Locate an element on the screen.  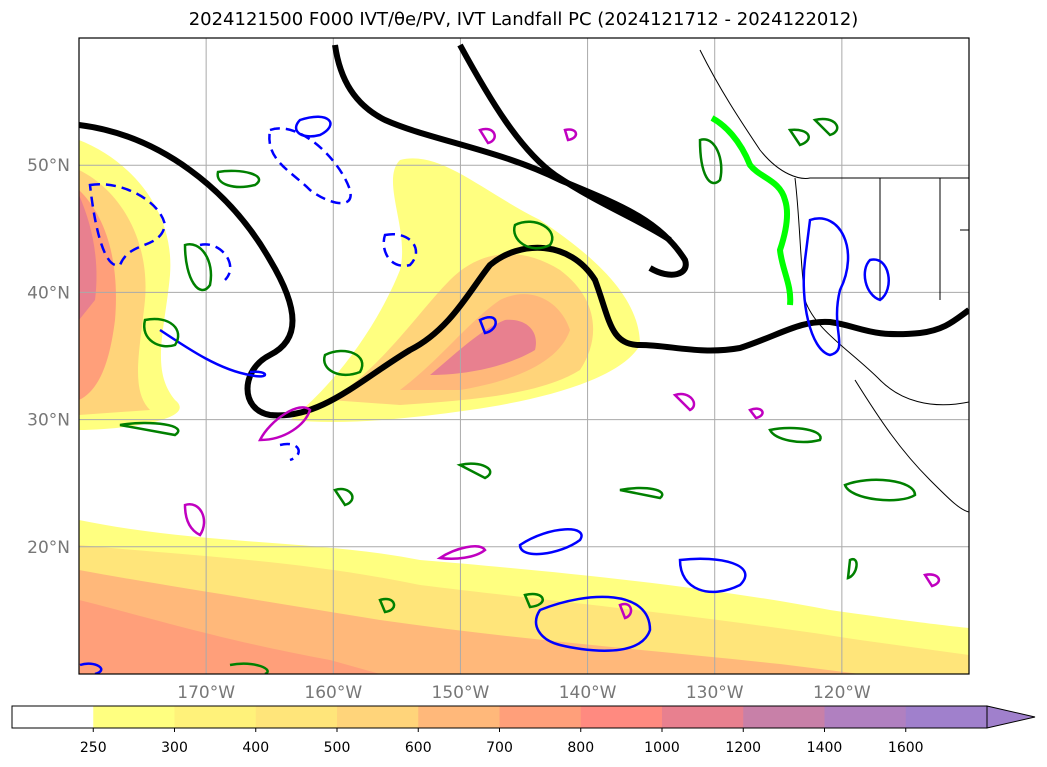
colorbar-level-label: 500 is located at coordinates (337, 748).